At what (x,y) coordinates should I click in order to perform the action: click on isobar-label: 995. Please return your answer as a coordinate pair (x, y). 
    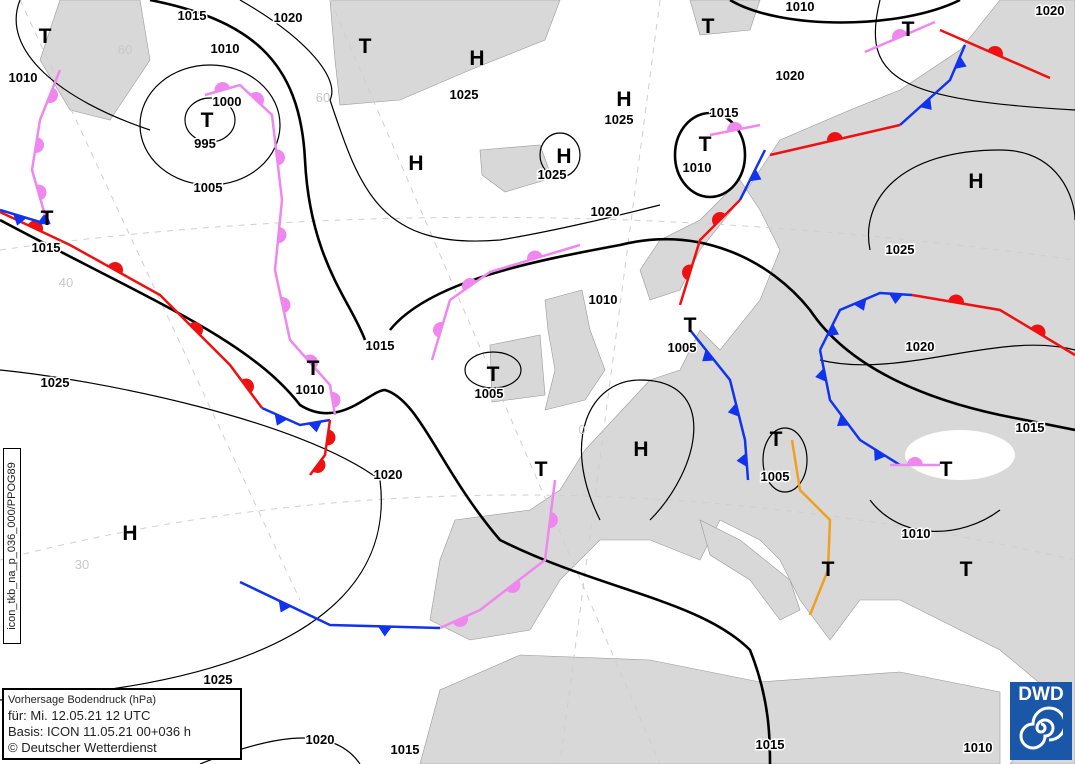
    Looking at the image, I should click on (205, 143).